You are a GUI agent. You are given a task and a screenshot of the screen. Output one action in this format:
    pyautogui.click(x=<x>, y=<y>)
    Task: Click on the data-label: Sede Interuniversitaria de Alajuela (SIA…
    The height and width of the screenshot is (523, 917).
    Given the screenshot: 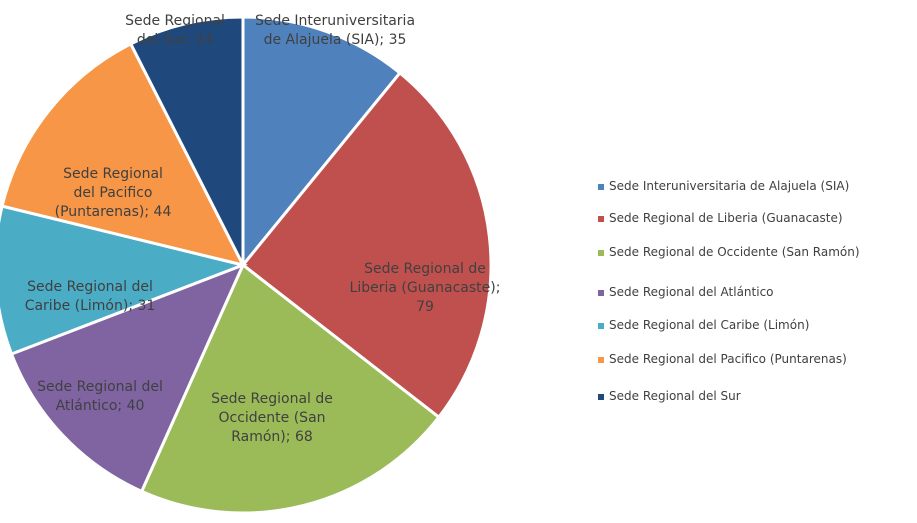 What is the action you would take?
    pyautogui.click(x=335, y=30)
    